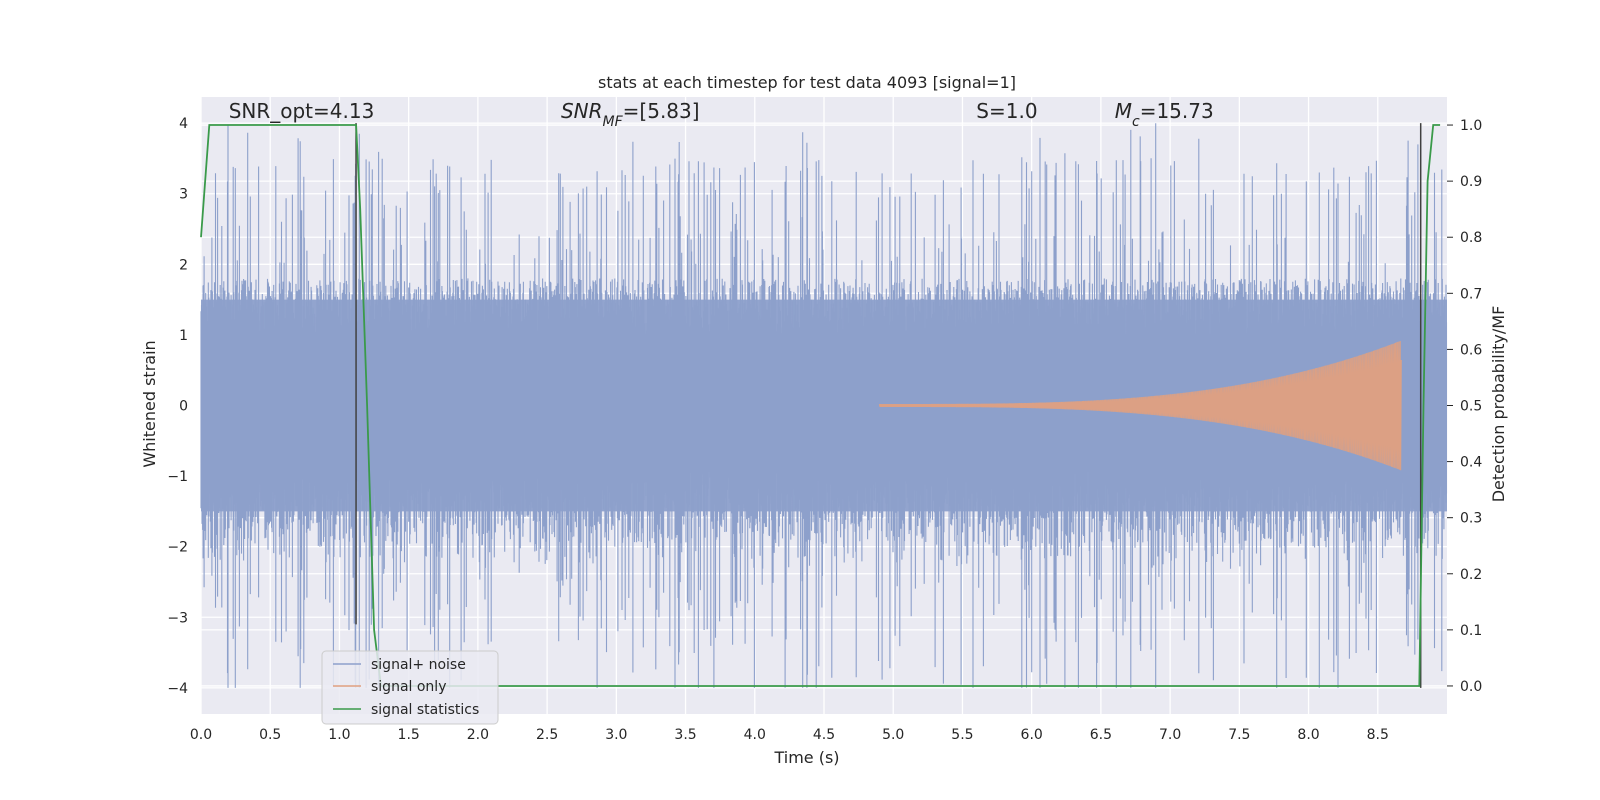  What do you see at coordinates (302, 111) in the screenshot?
I see `annotation-0: SNR_opt=4.13` at bounding box center [302, 111].